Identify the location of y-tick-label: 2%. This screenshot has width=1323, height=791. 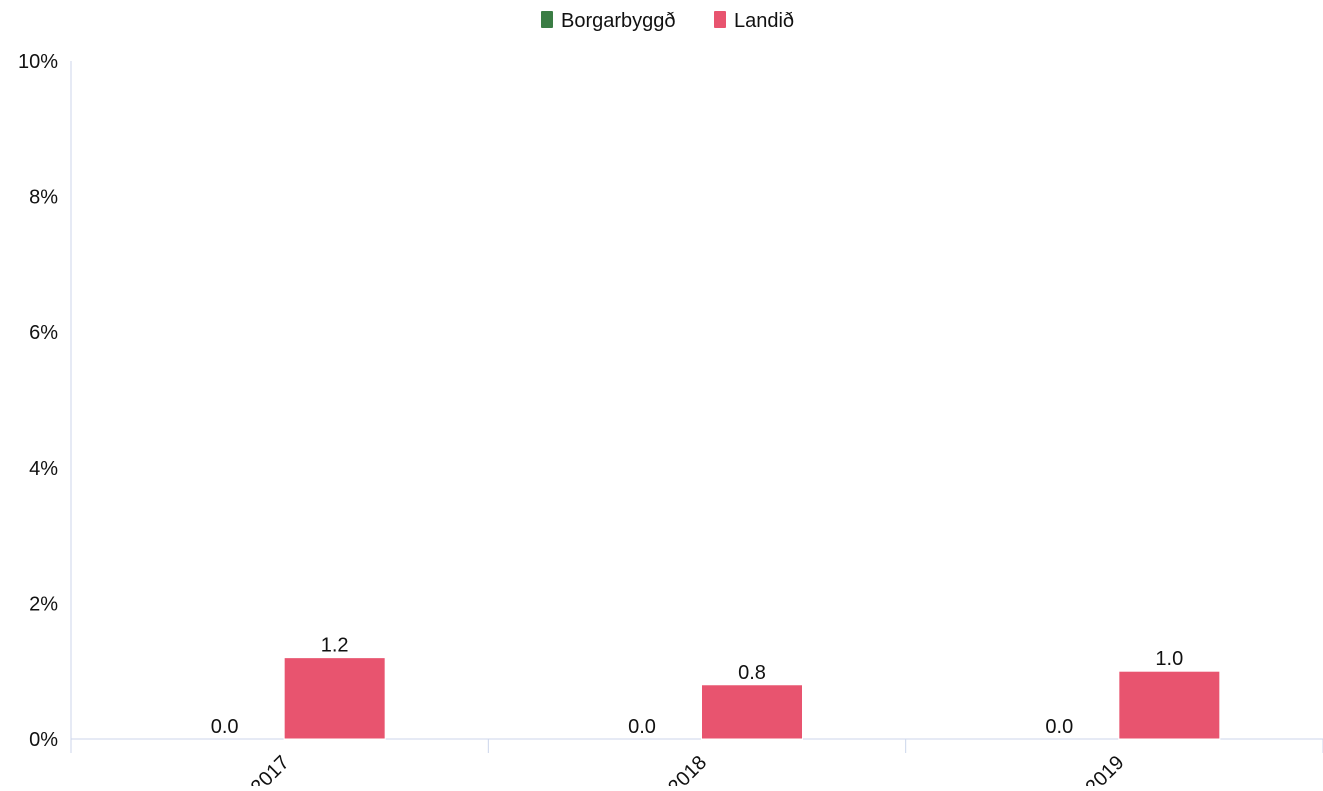
(43, 604).